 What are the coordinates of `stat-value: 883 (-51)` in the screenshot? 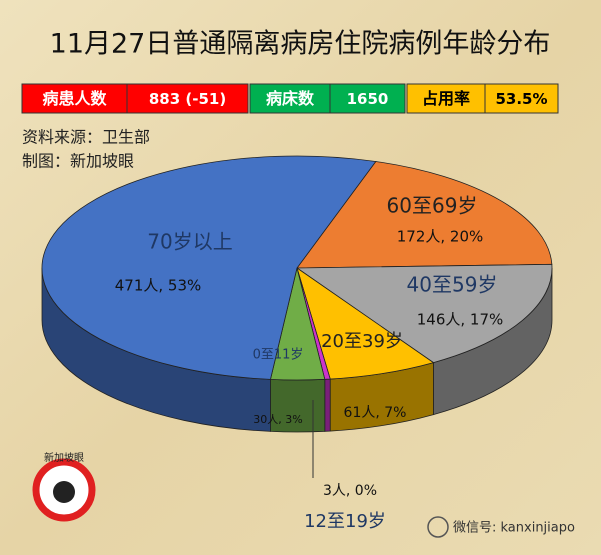 It's located at (187, 99).